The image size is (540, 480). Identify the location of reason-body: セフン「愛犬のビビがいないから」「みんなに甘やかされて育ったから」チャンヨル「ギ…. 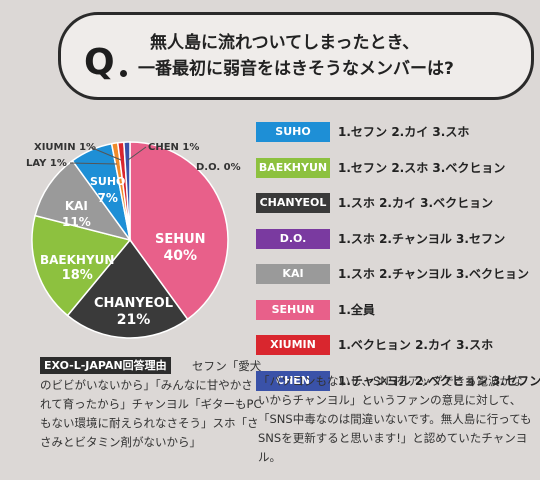
(151, 404).